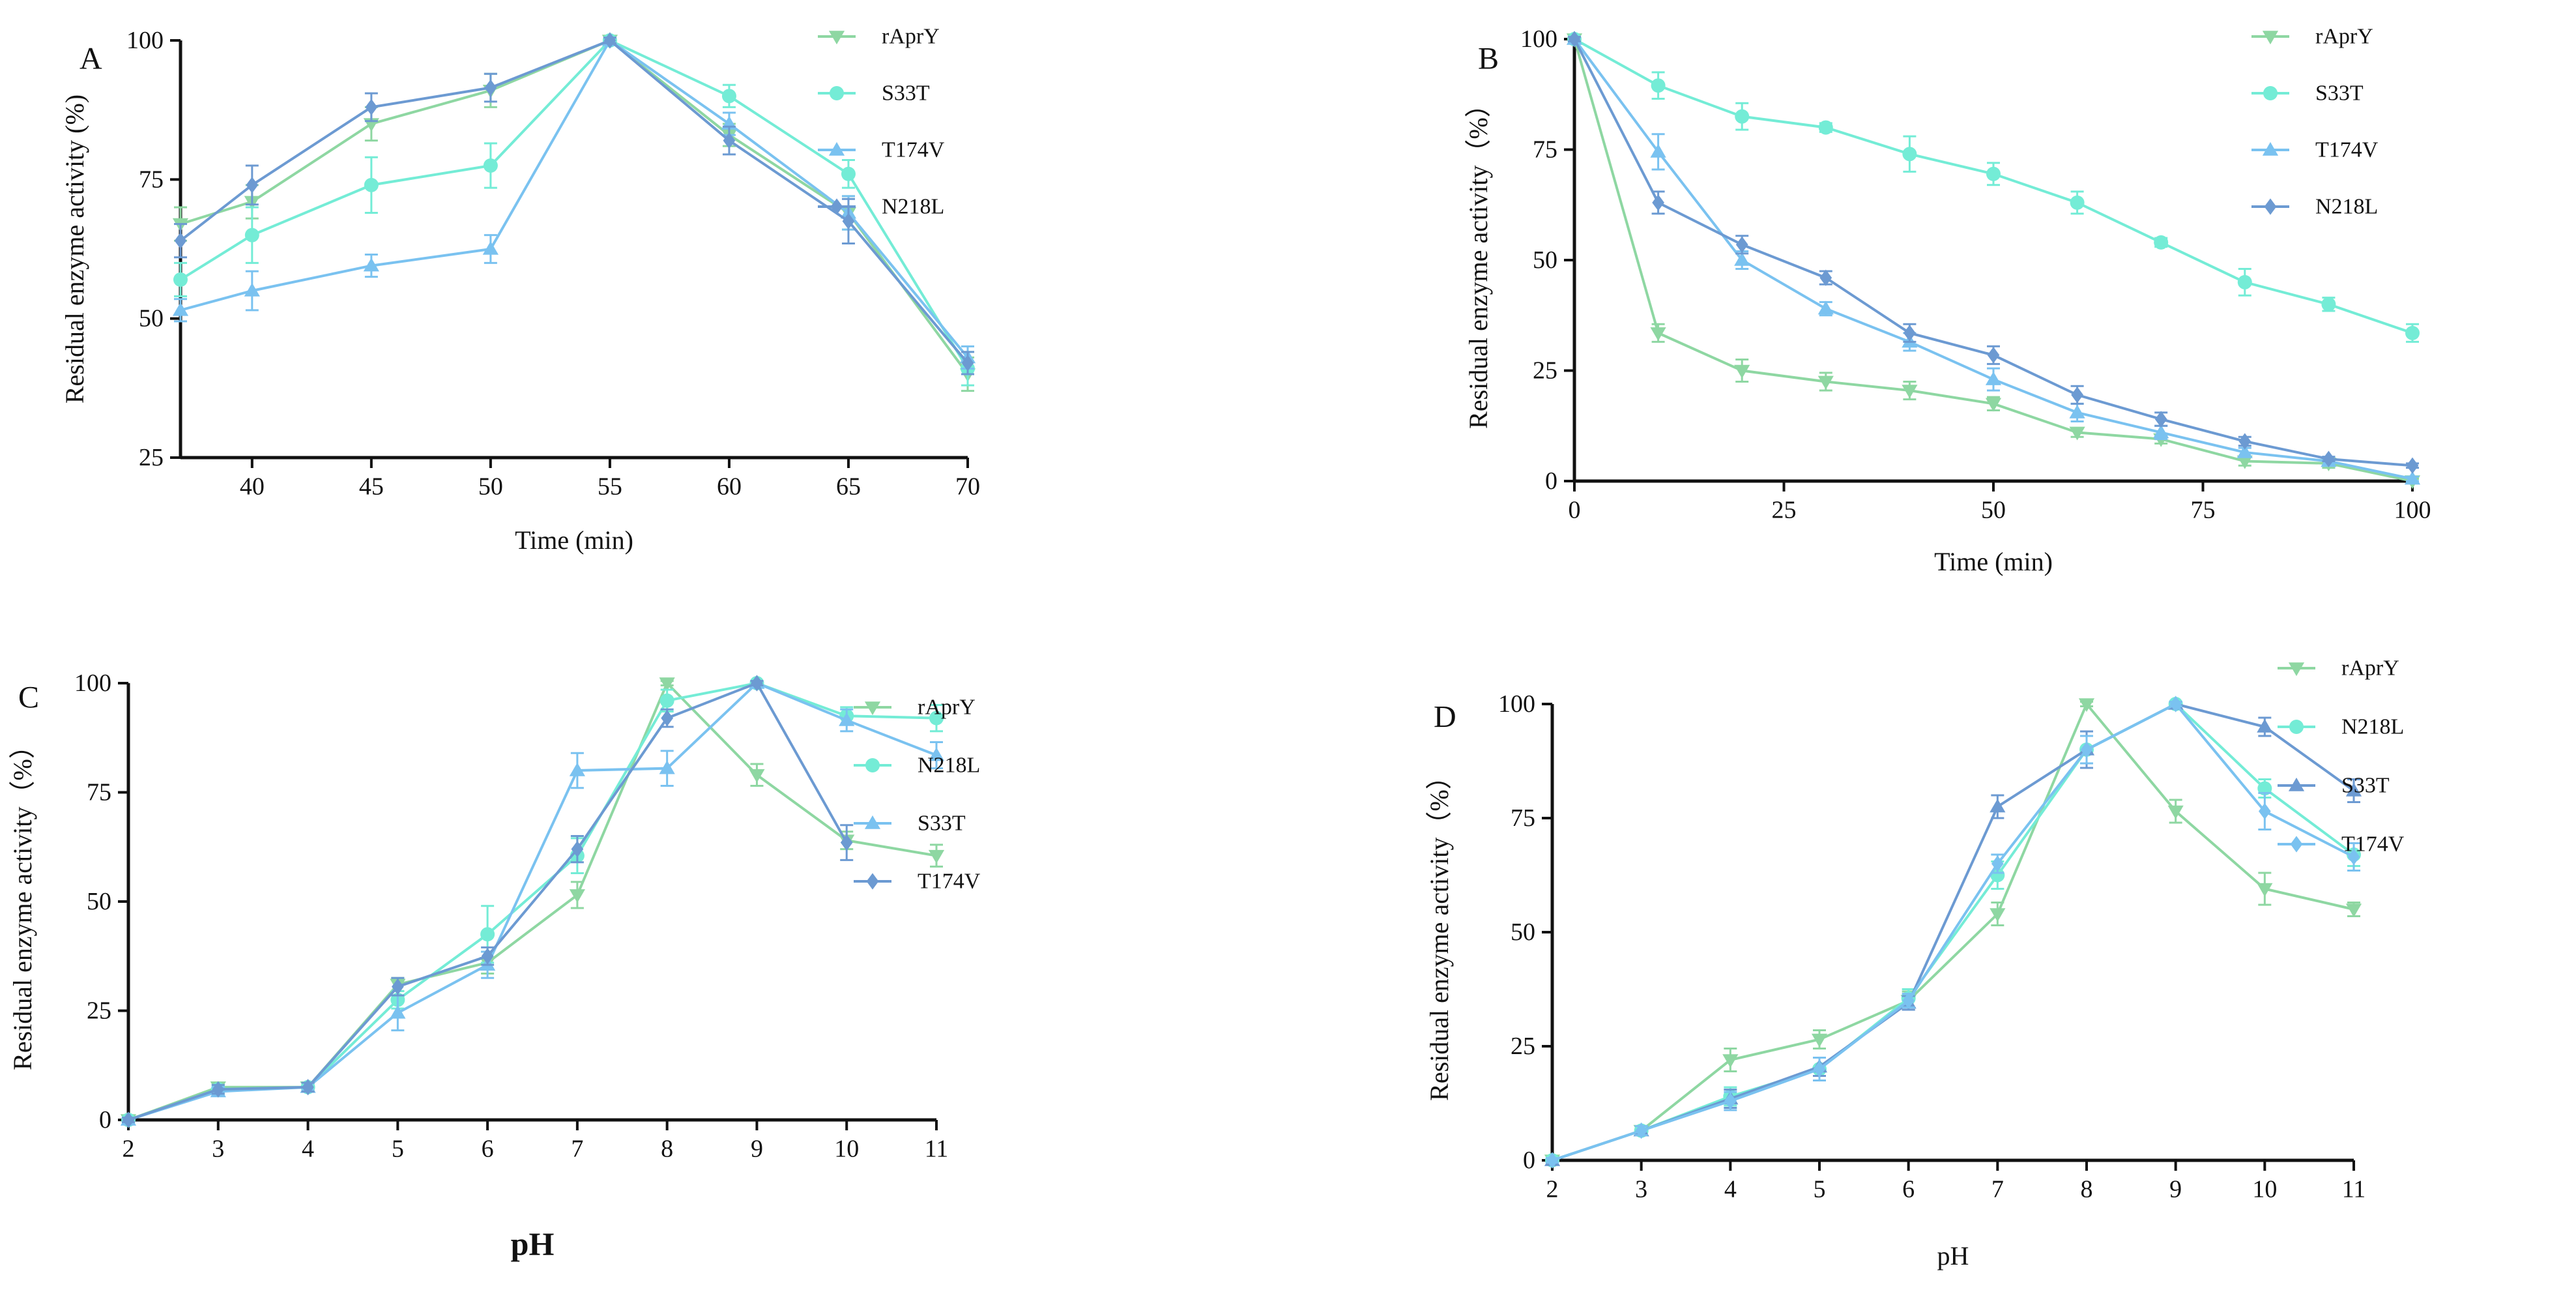 The width and height of the screenshot is (2576, 1292). What do you see at coordinates (906, 93) in the screenshot?
I see `panel-a-legend-label: S33T` at bounding box center [906, 93].